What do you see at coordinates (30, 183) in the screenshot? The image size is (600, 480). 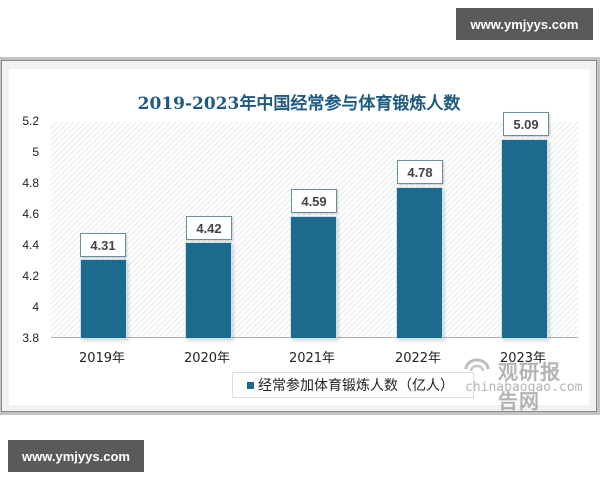 I see `y-tick: 4.8` at bounding box center [30, 183].